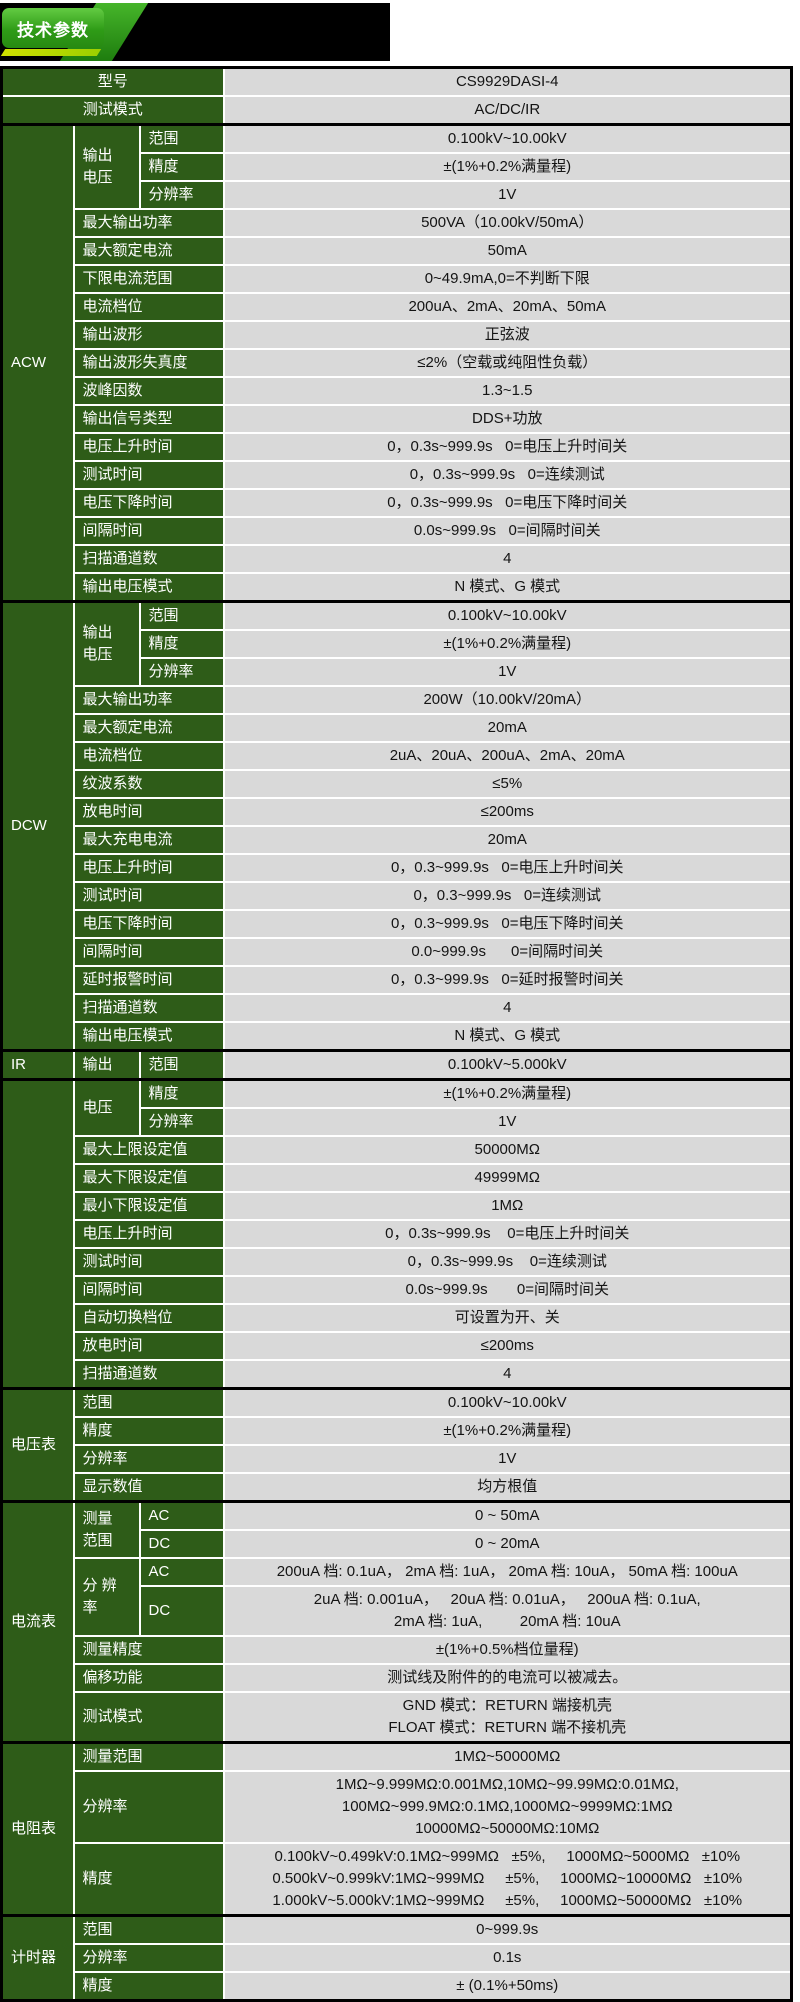  I want to click on value-cell: 200uA、2mA、20mA、50mA, so click(507, 307).